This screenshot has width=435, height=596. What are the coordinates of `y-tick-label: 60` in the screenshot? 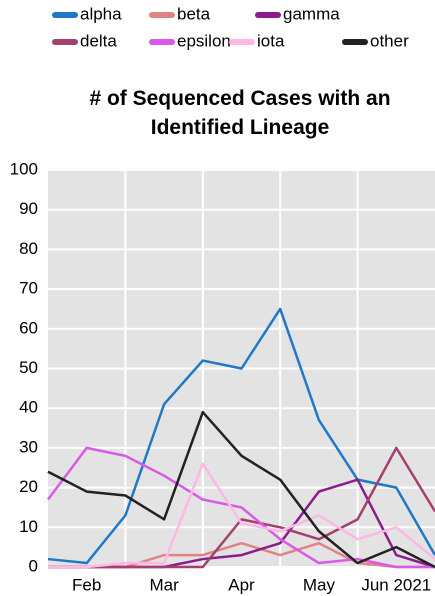 It's located at (28, 327).